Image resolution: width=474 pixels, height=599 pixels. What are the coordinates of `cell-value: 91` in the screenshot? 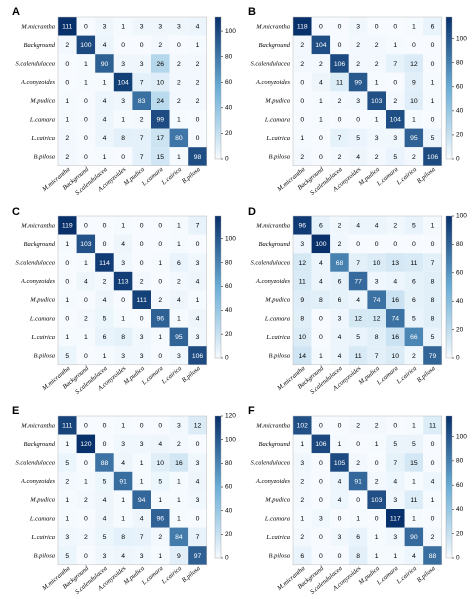 It's located at (123, 481).